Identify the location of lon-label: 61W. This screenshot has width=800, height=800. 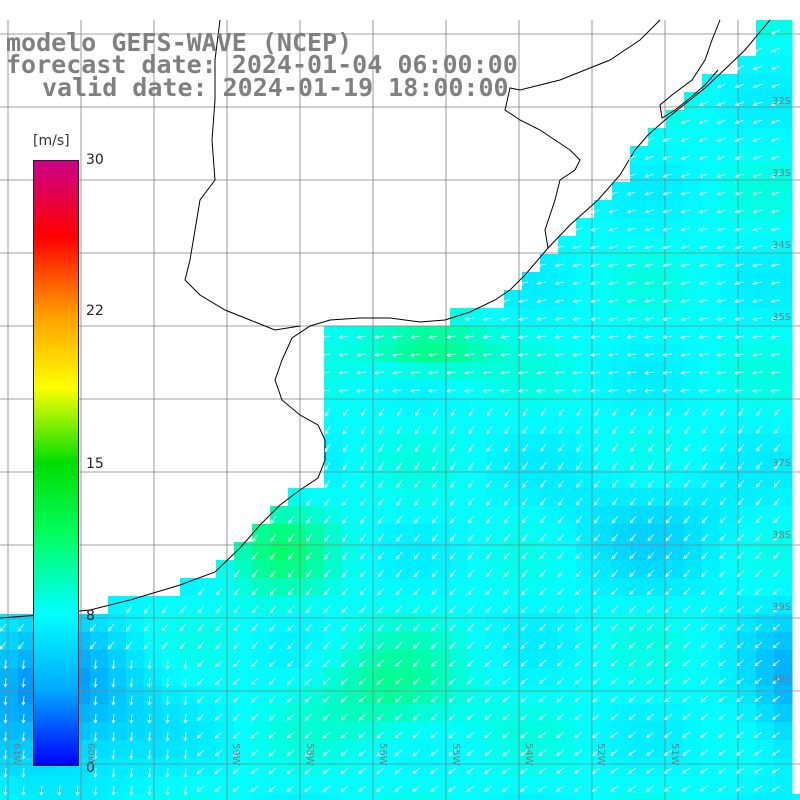
(16, 754).